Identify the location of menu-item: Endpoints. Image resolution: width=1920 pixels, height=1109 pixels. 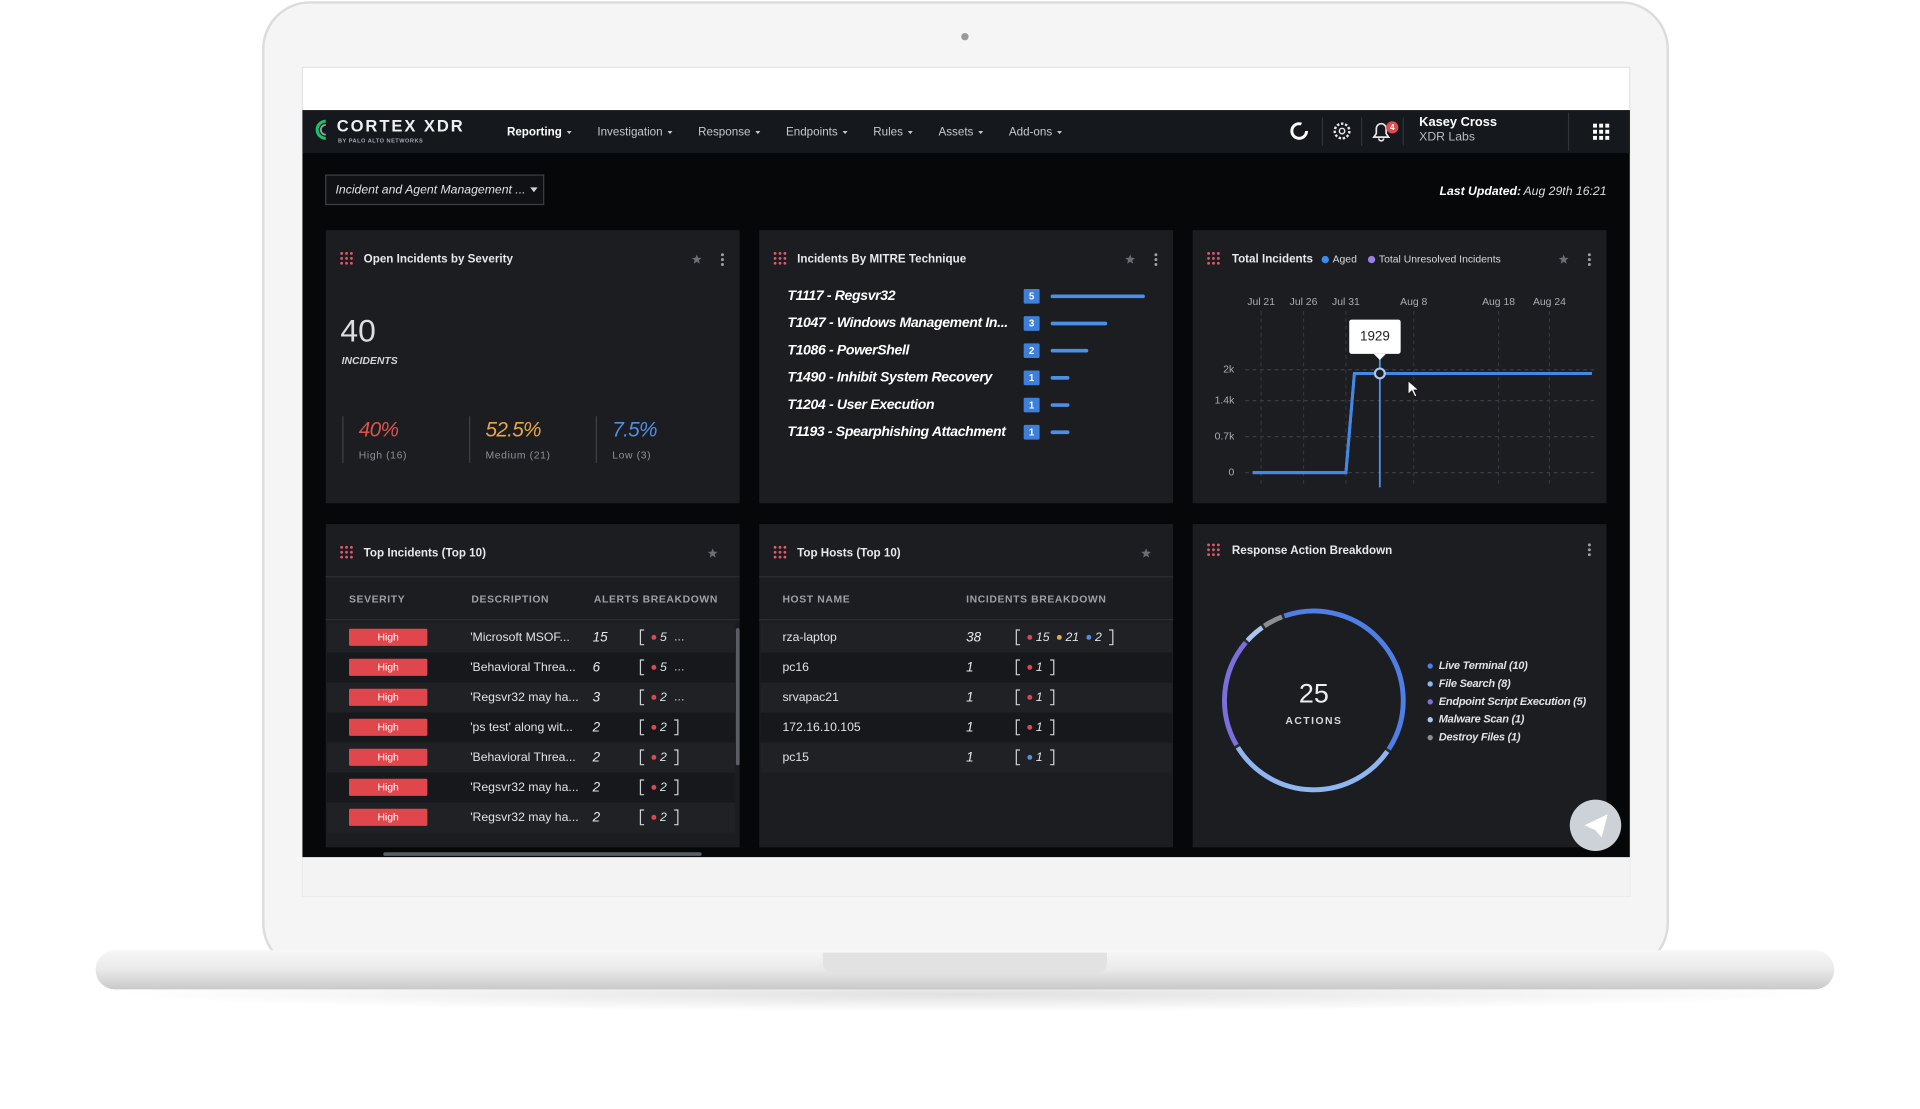
(812, 131).